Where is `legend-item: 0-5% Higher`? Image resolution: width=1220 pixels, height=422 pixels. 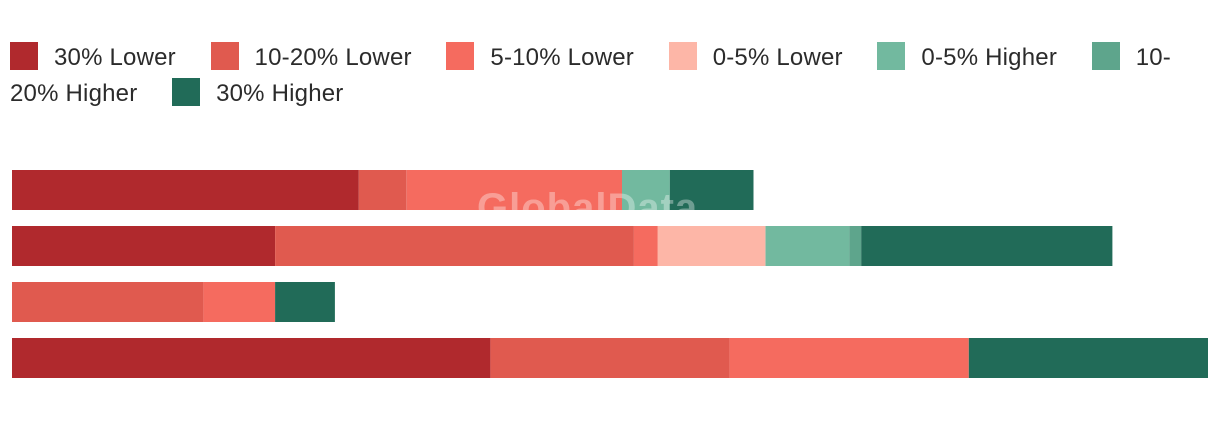
legend-item: 0-5% Higher is located at coordinates (967, 56).